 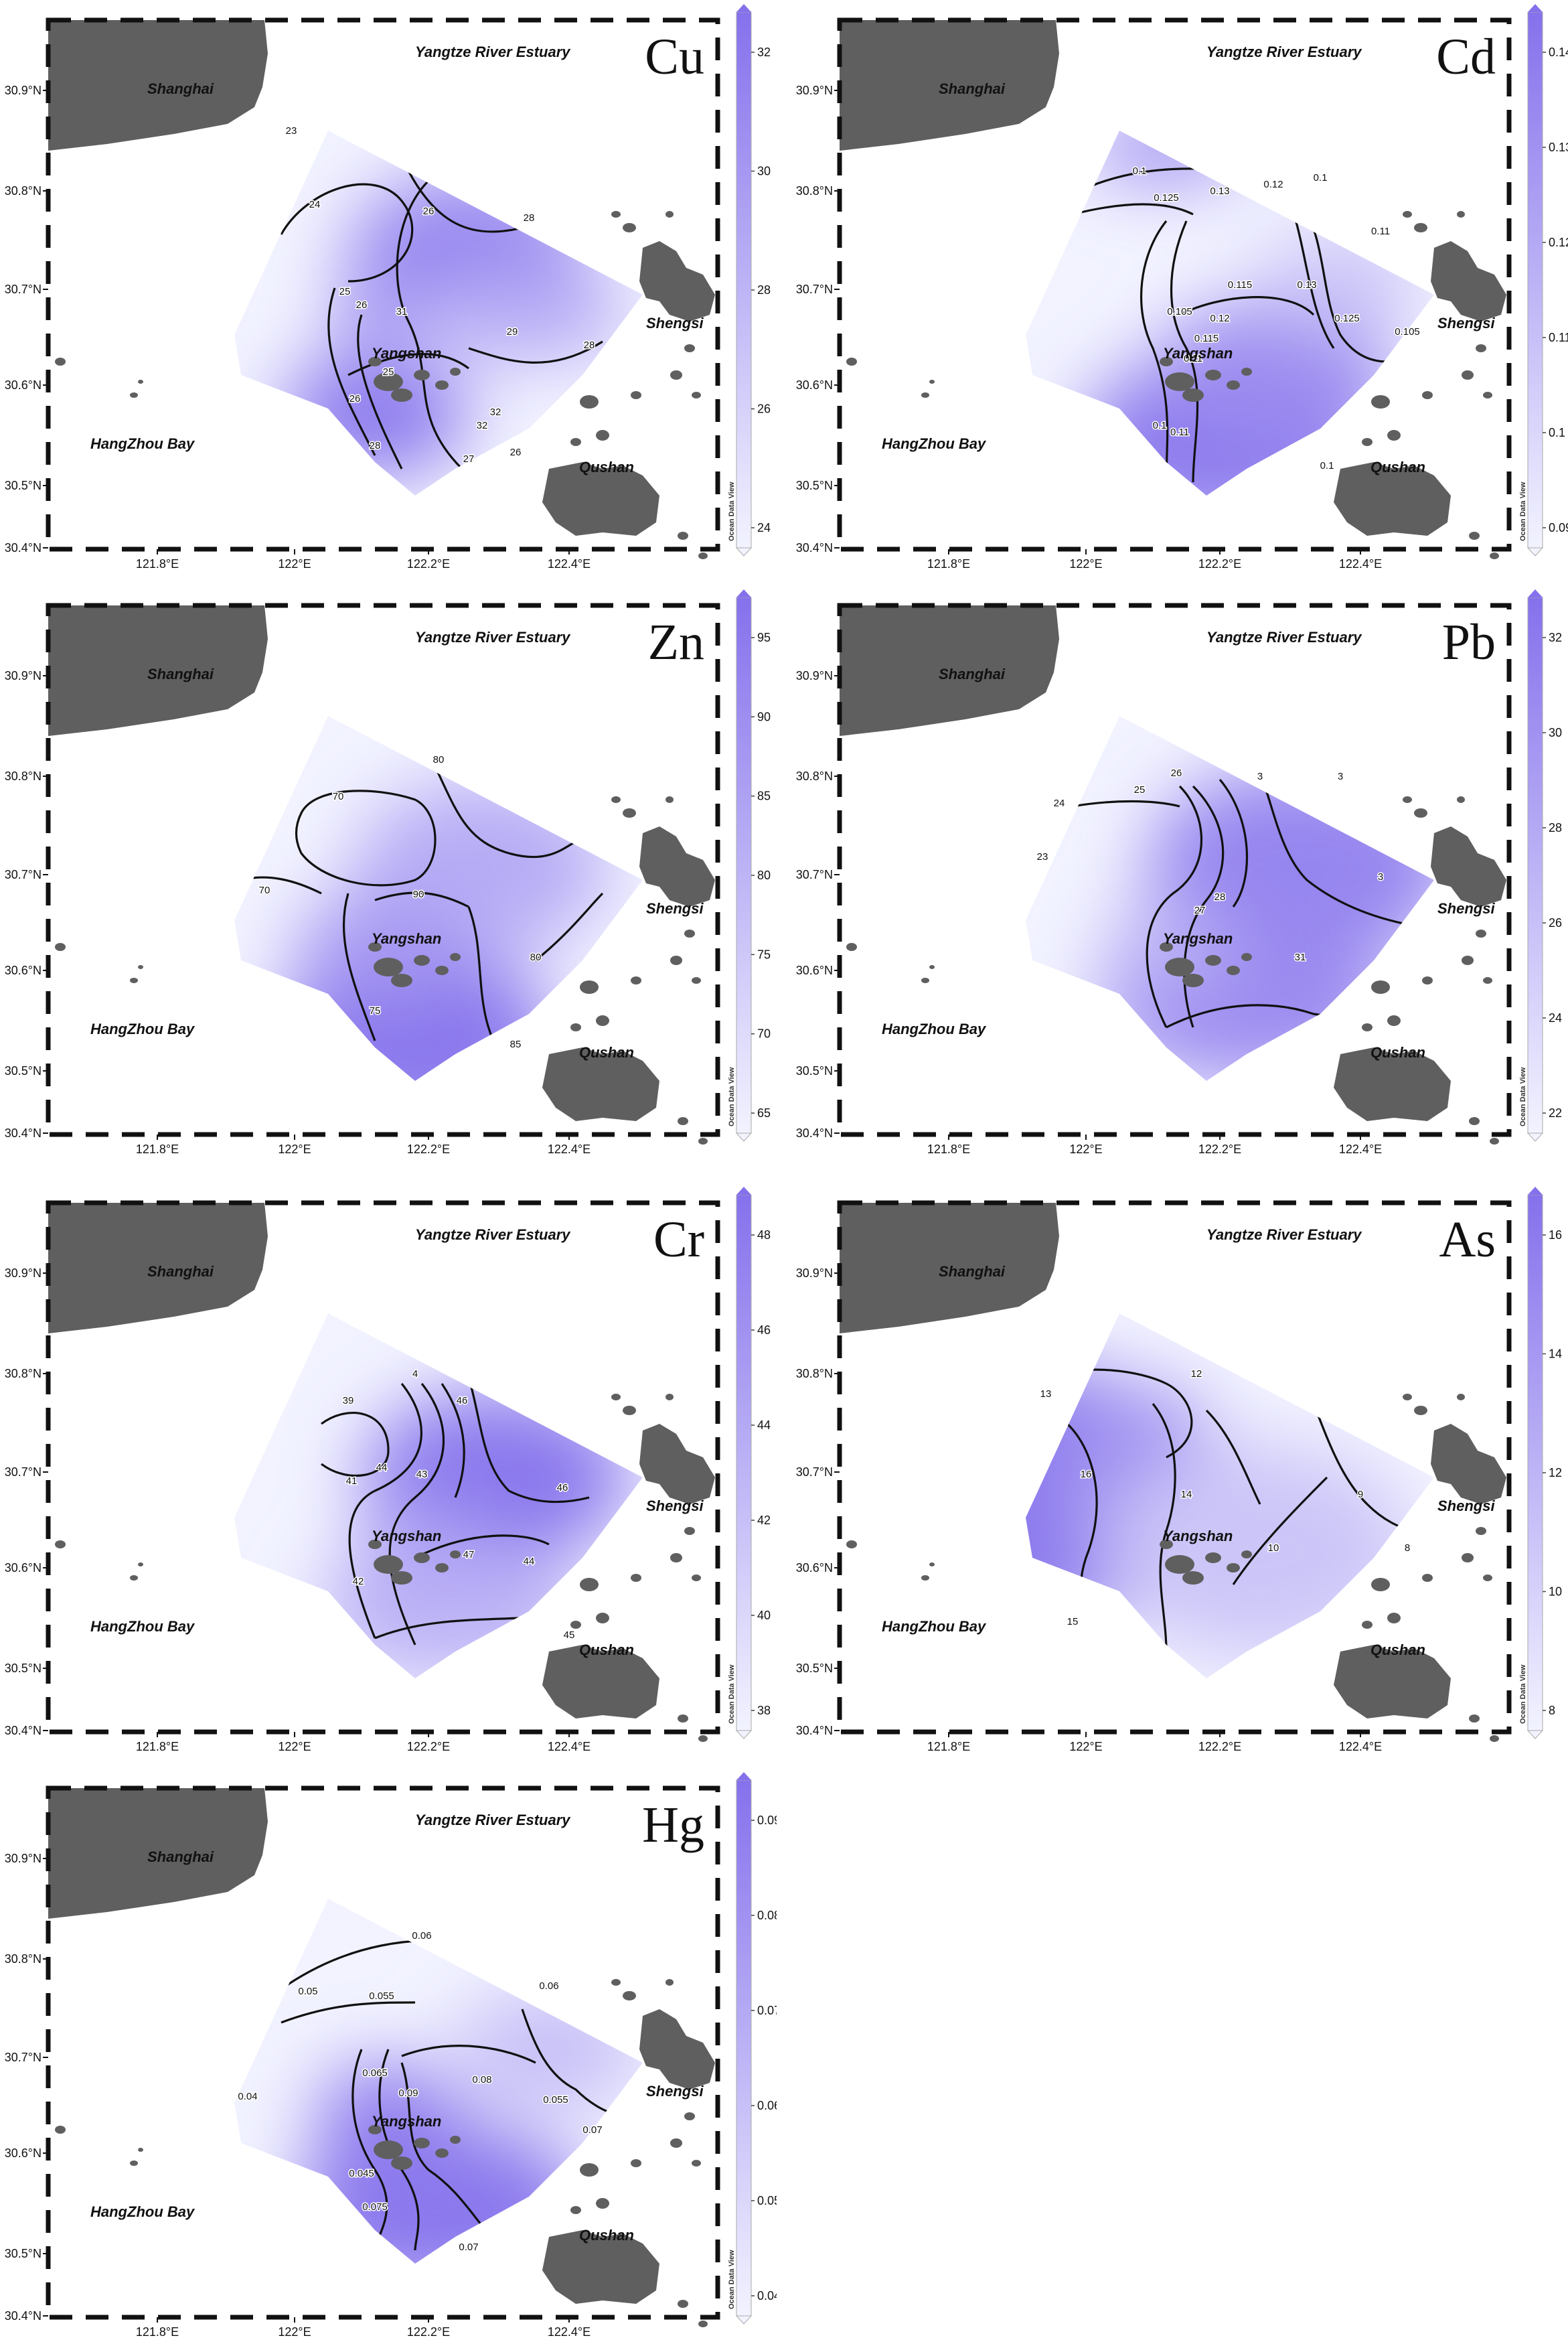 What do you see at coordinates (1086, 1475) in the screenshot?
I see `contour-label: 16` at bounding box center [1086, 1475].